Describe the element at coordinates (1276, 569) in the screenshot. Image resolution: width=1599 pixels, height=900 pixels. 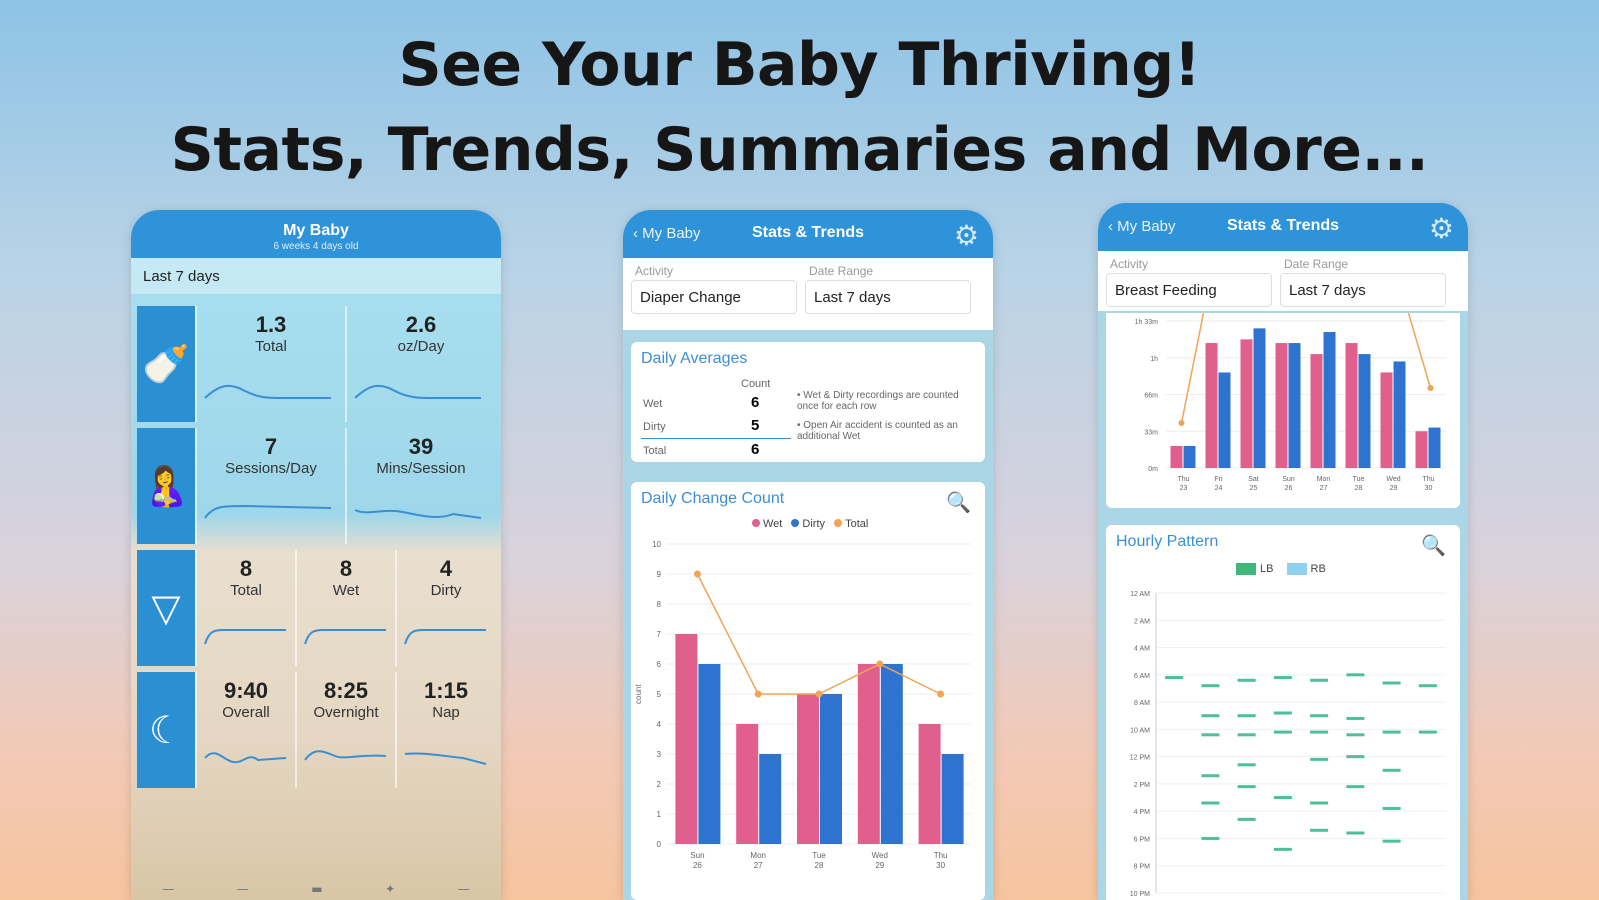
I see `chart-legend: LB RB` at that location.